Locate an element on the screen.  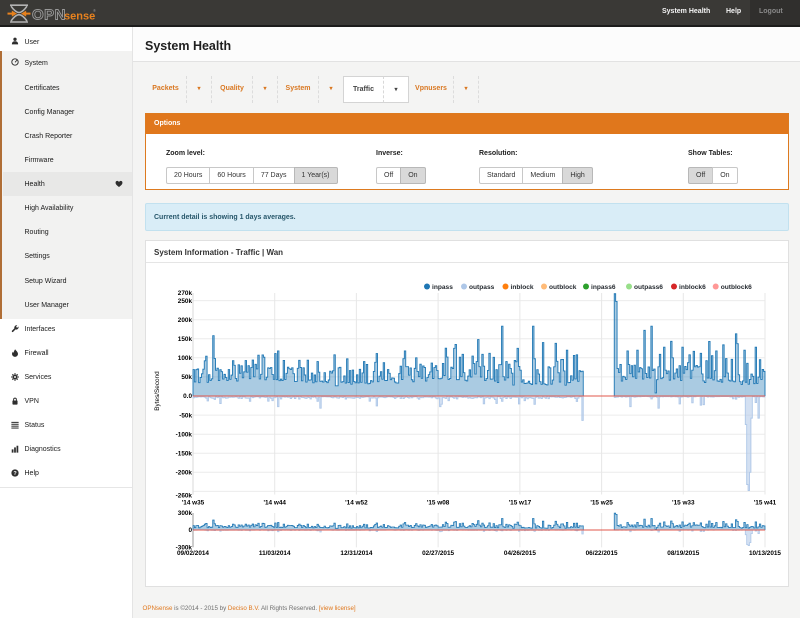
svg-text: '15 w17 is located at coordinates (520, 503).